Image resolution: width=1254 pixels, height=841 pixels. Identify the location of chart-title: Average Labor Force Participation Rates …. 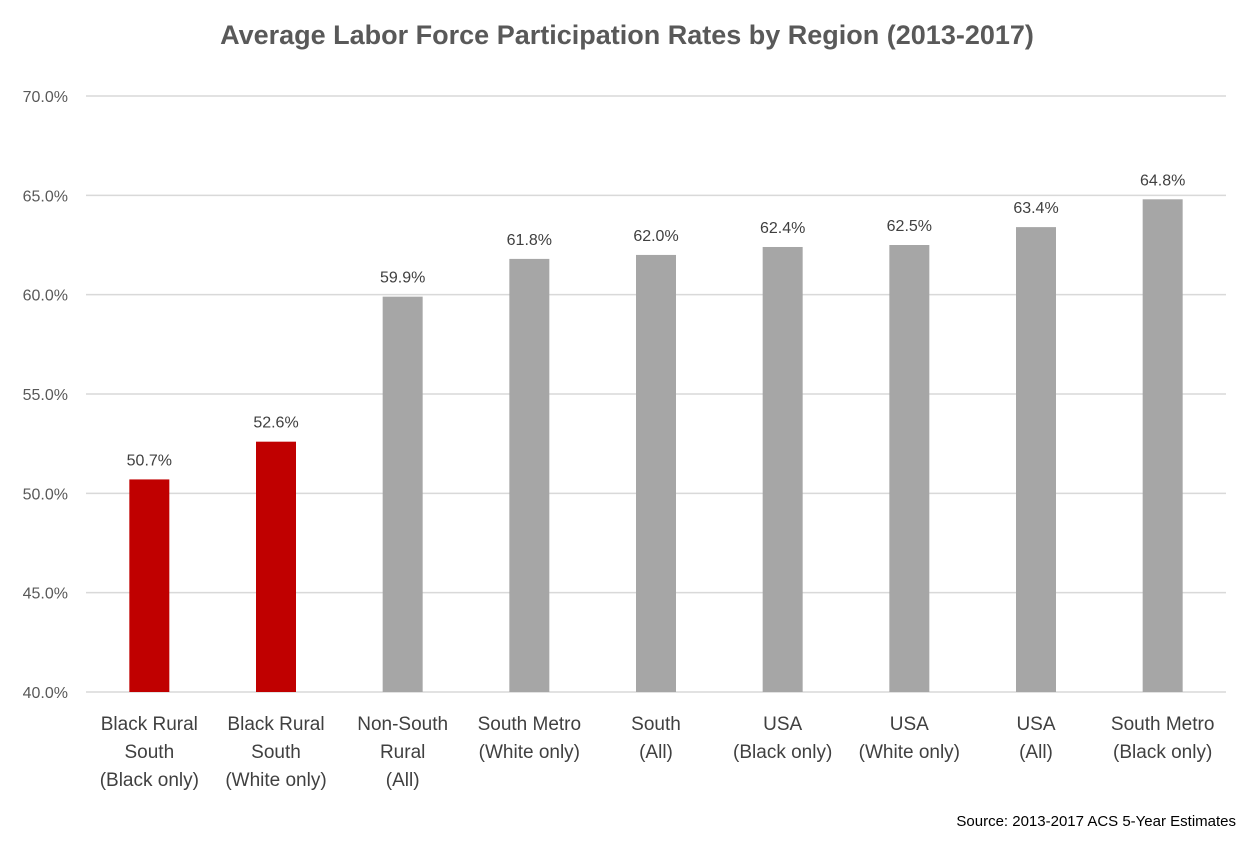
(627, 35).